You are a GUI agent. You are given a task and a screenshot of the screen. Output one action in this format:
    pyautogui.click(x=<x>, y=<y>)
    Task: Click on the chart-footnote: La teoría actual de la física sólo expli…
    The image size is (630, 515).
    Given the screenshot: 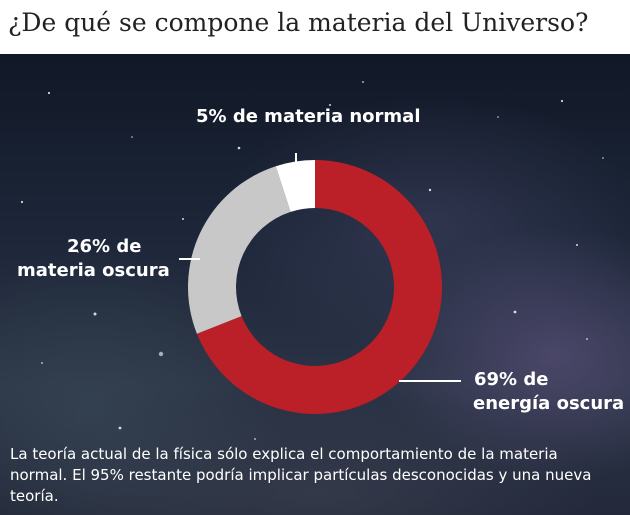 What is the action you would take?
    pyautogui.click(x=301, y=475)
    